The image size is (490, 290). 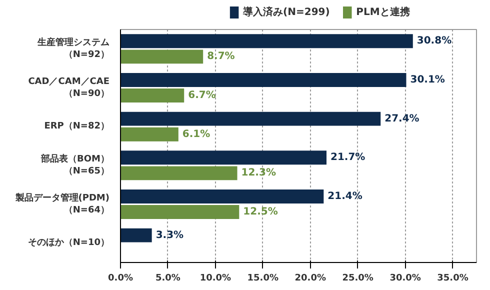 What do you see at coordinates (402, 118) in the screenshot?
I see `data-label: 27.4%` at bounding box center [402, 118].